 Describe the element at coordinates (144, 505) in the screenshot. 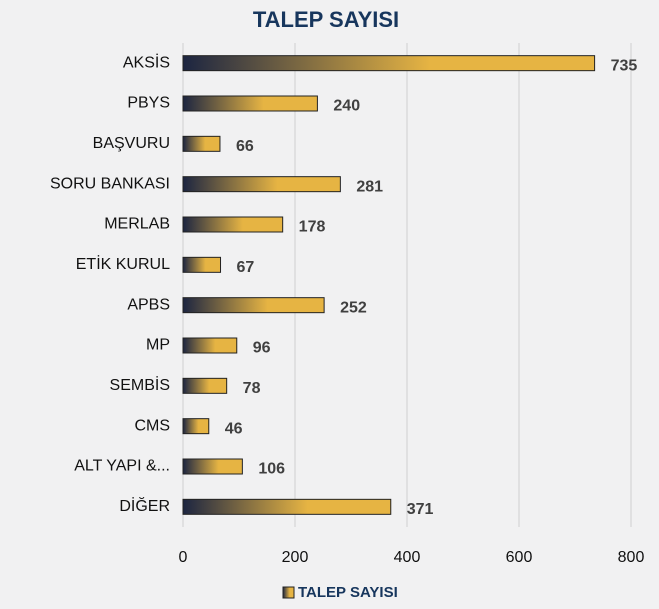

I see `y-tick-label: DİĞER` at that location.